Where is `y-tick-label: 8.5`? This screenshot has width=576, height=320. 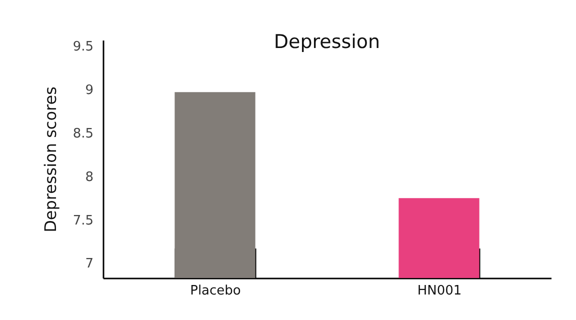 y-tick-label: 8.5 is located at coordinates (83, 134).